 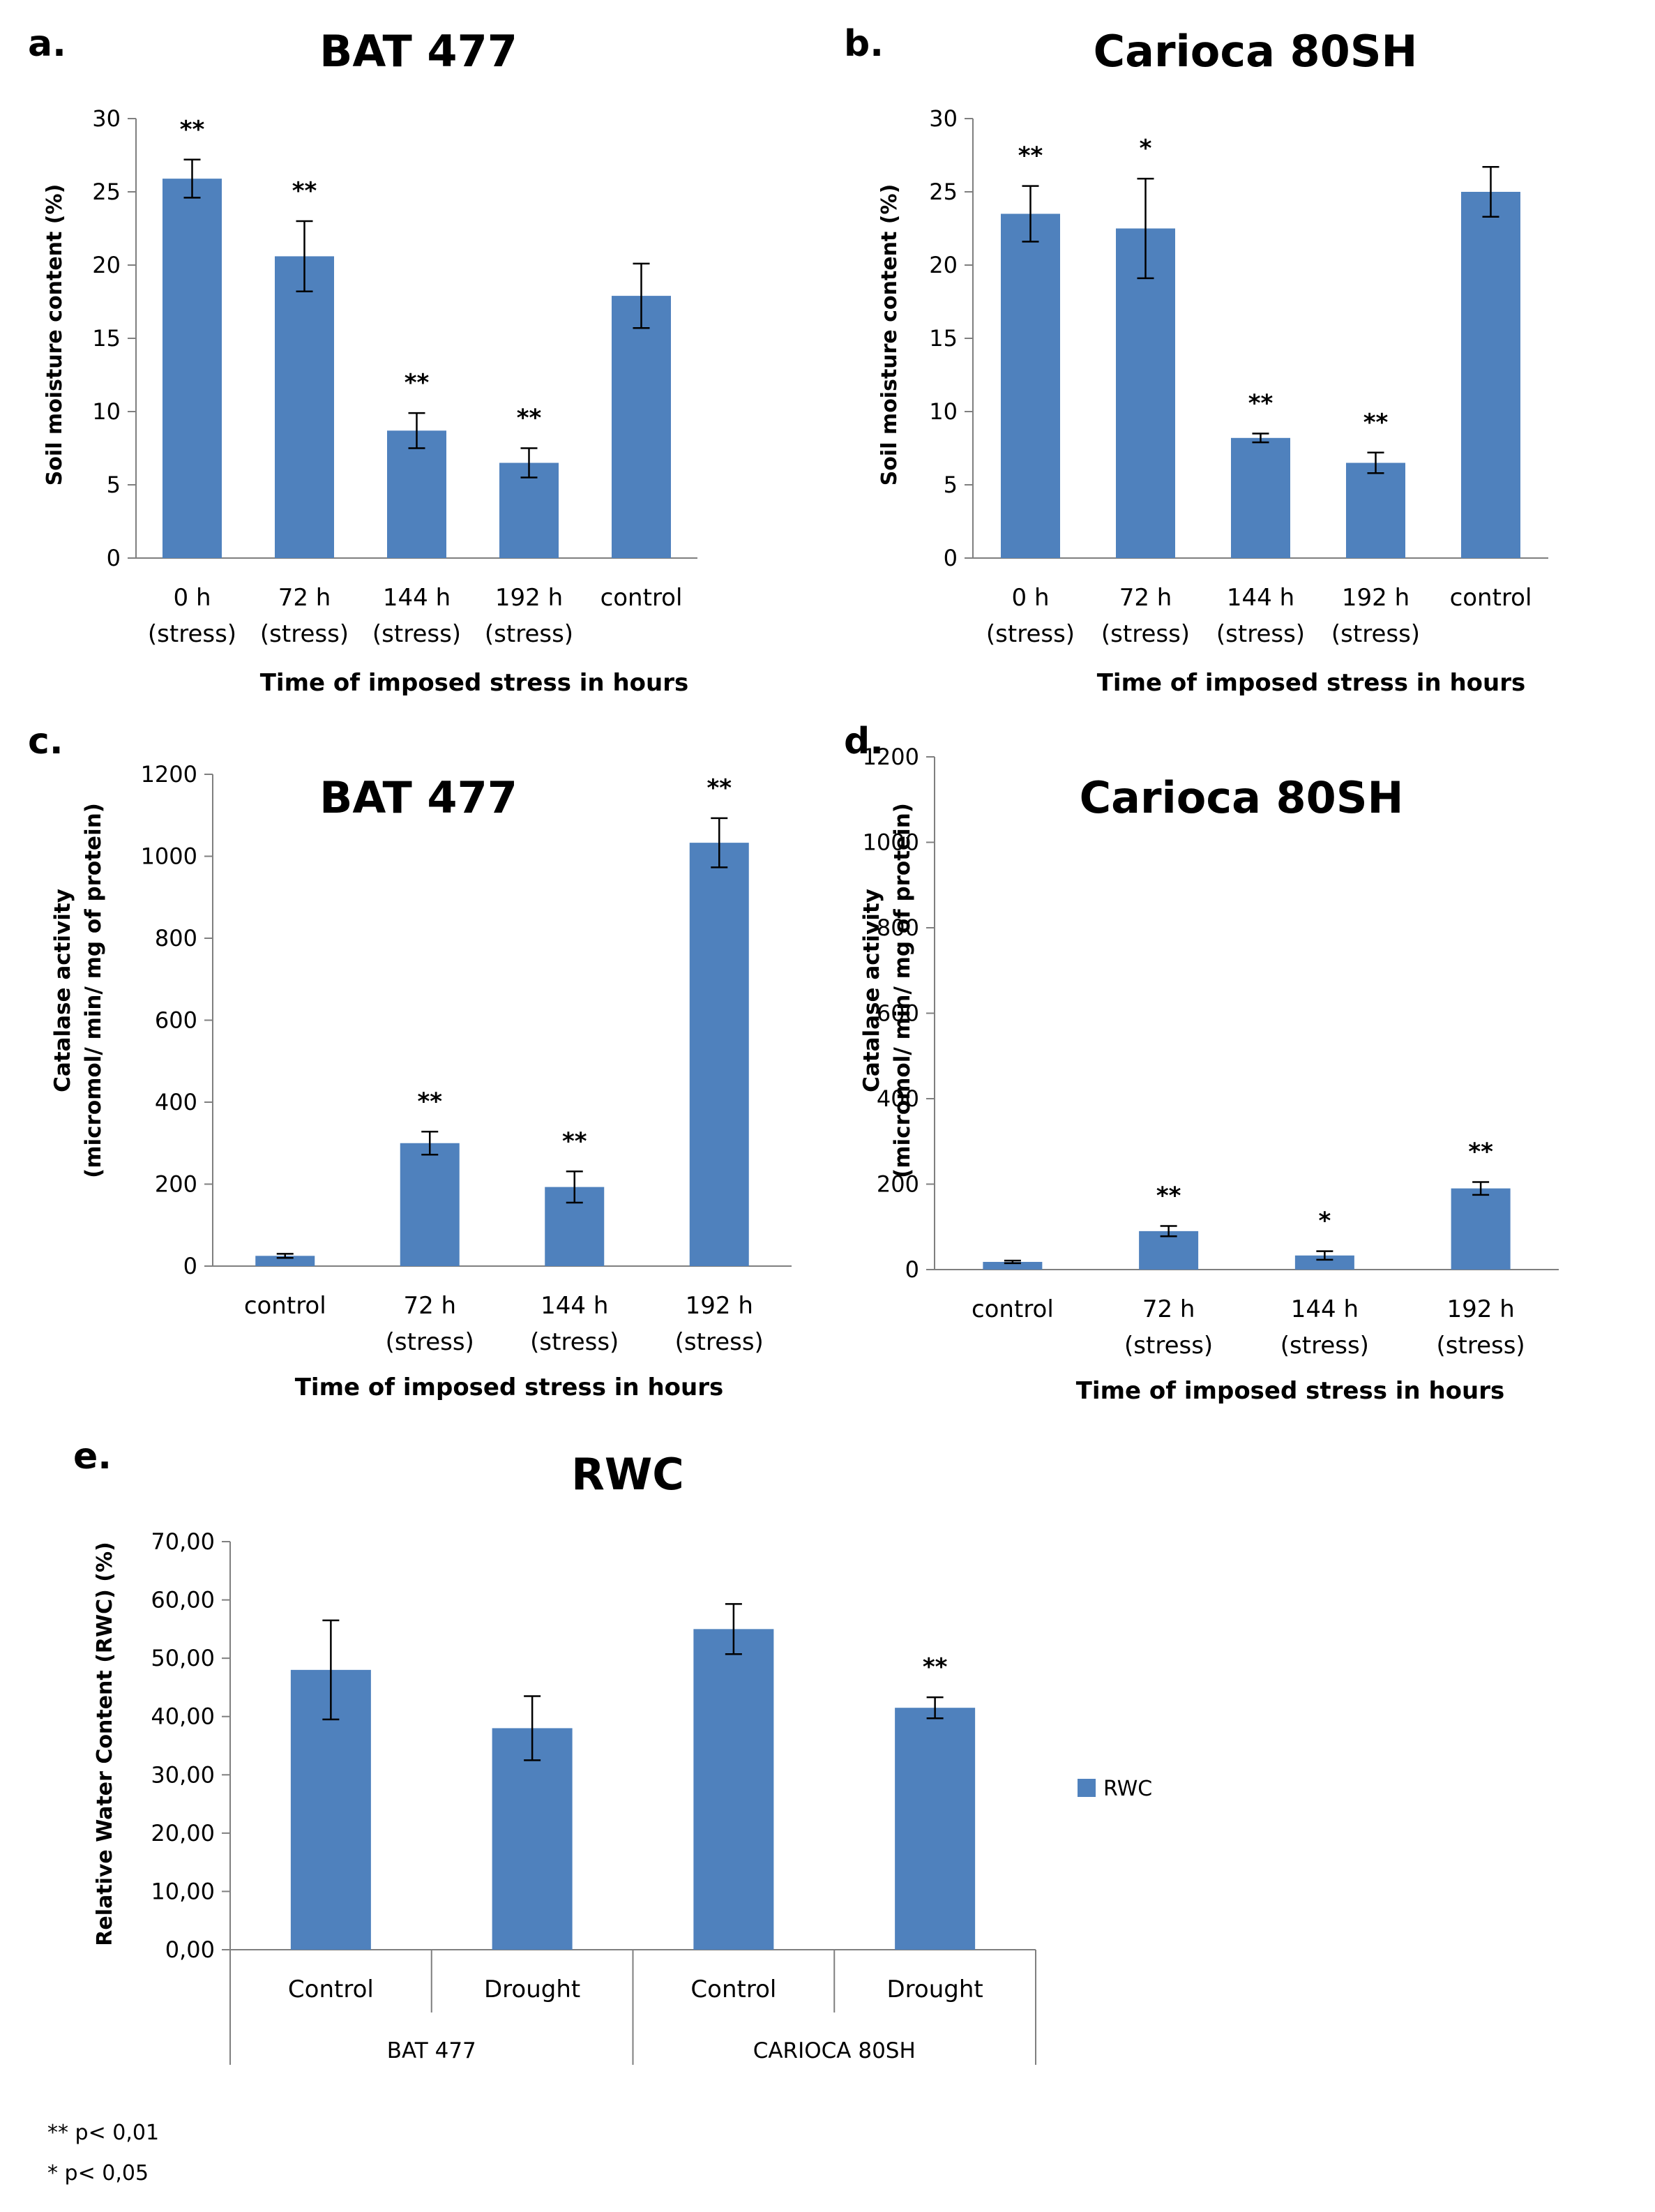 I want to click on y-axis-label: Soil moisture content (%), so click(x=55, y=335).